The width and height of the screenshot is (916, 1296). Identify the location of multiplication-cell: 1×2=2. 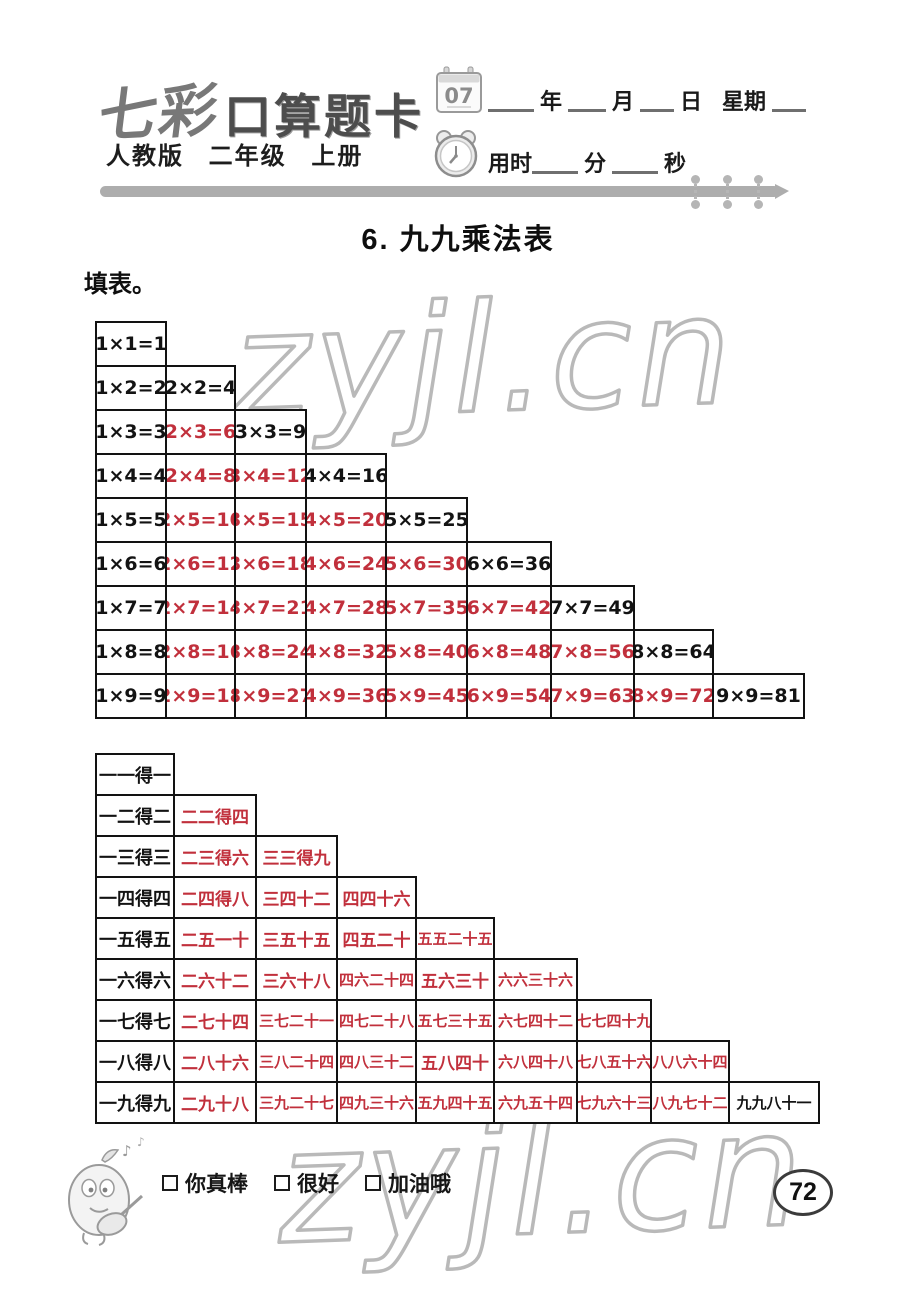
(131, 388).